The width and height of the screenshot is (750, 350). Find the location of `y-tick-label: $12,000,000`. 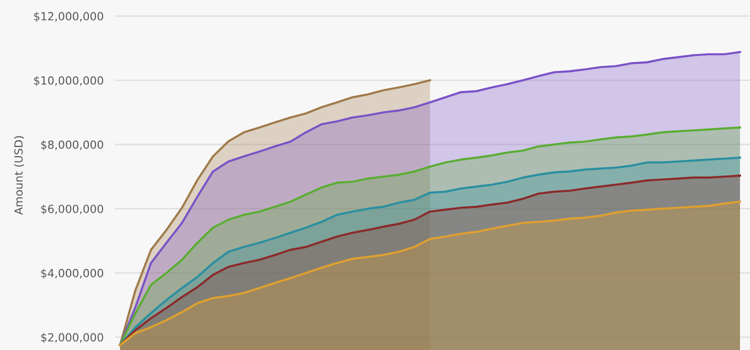

y-tick-label: $12,000,000 is located at coordinates (69, 17).